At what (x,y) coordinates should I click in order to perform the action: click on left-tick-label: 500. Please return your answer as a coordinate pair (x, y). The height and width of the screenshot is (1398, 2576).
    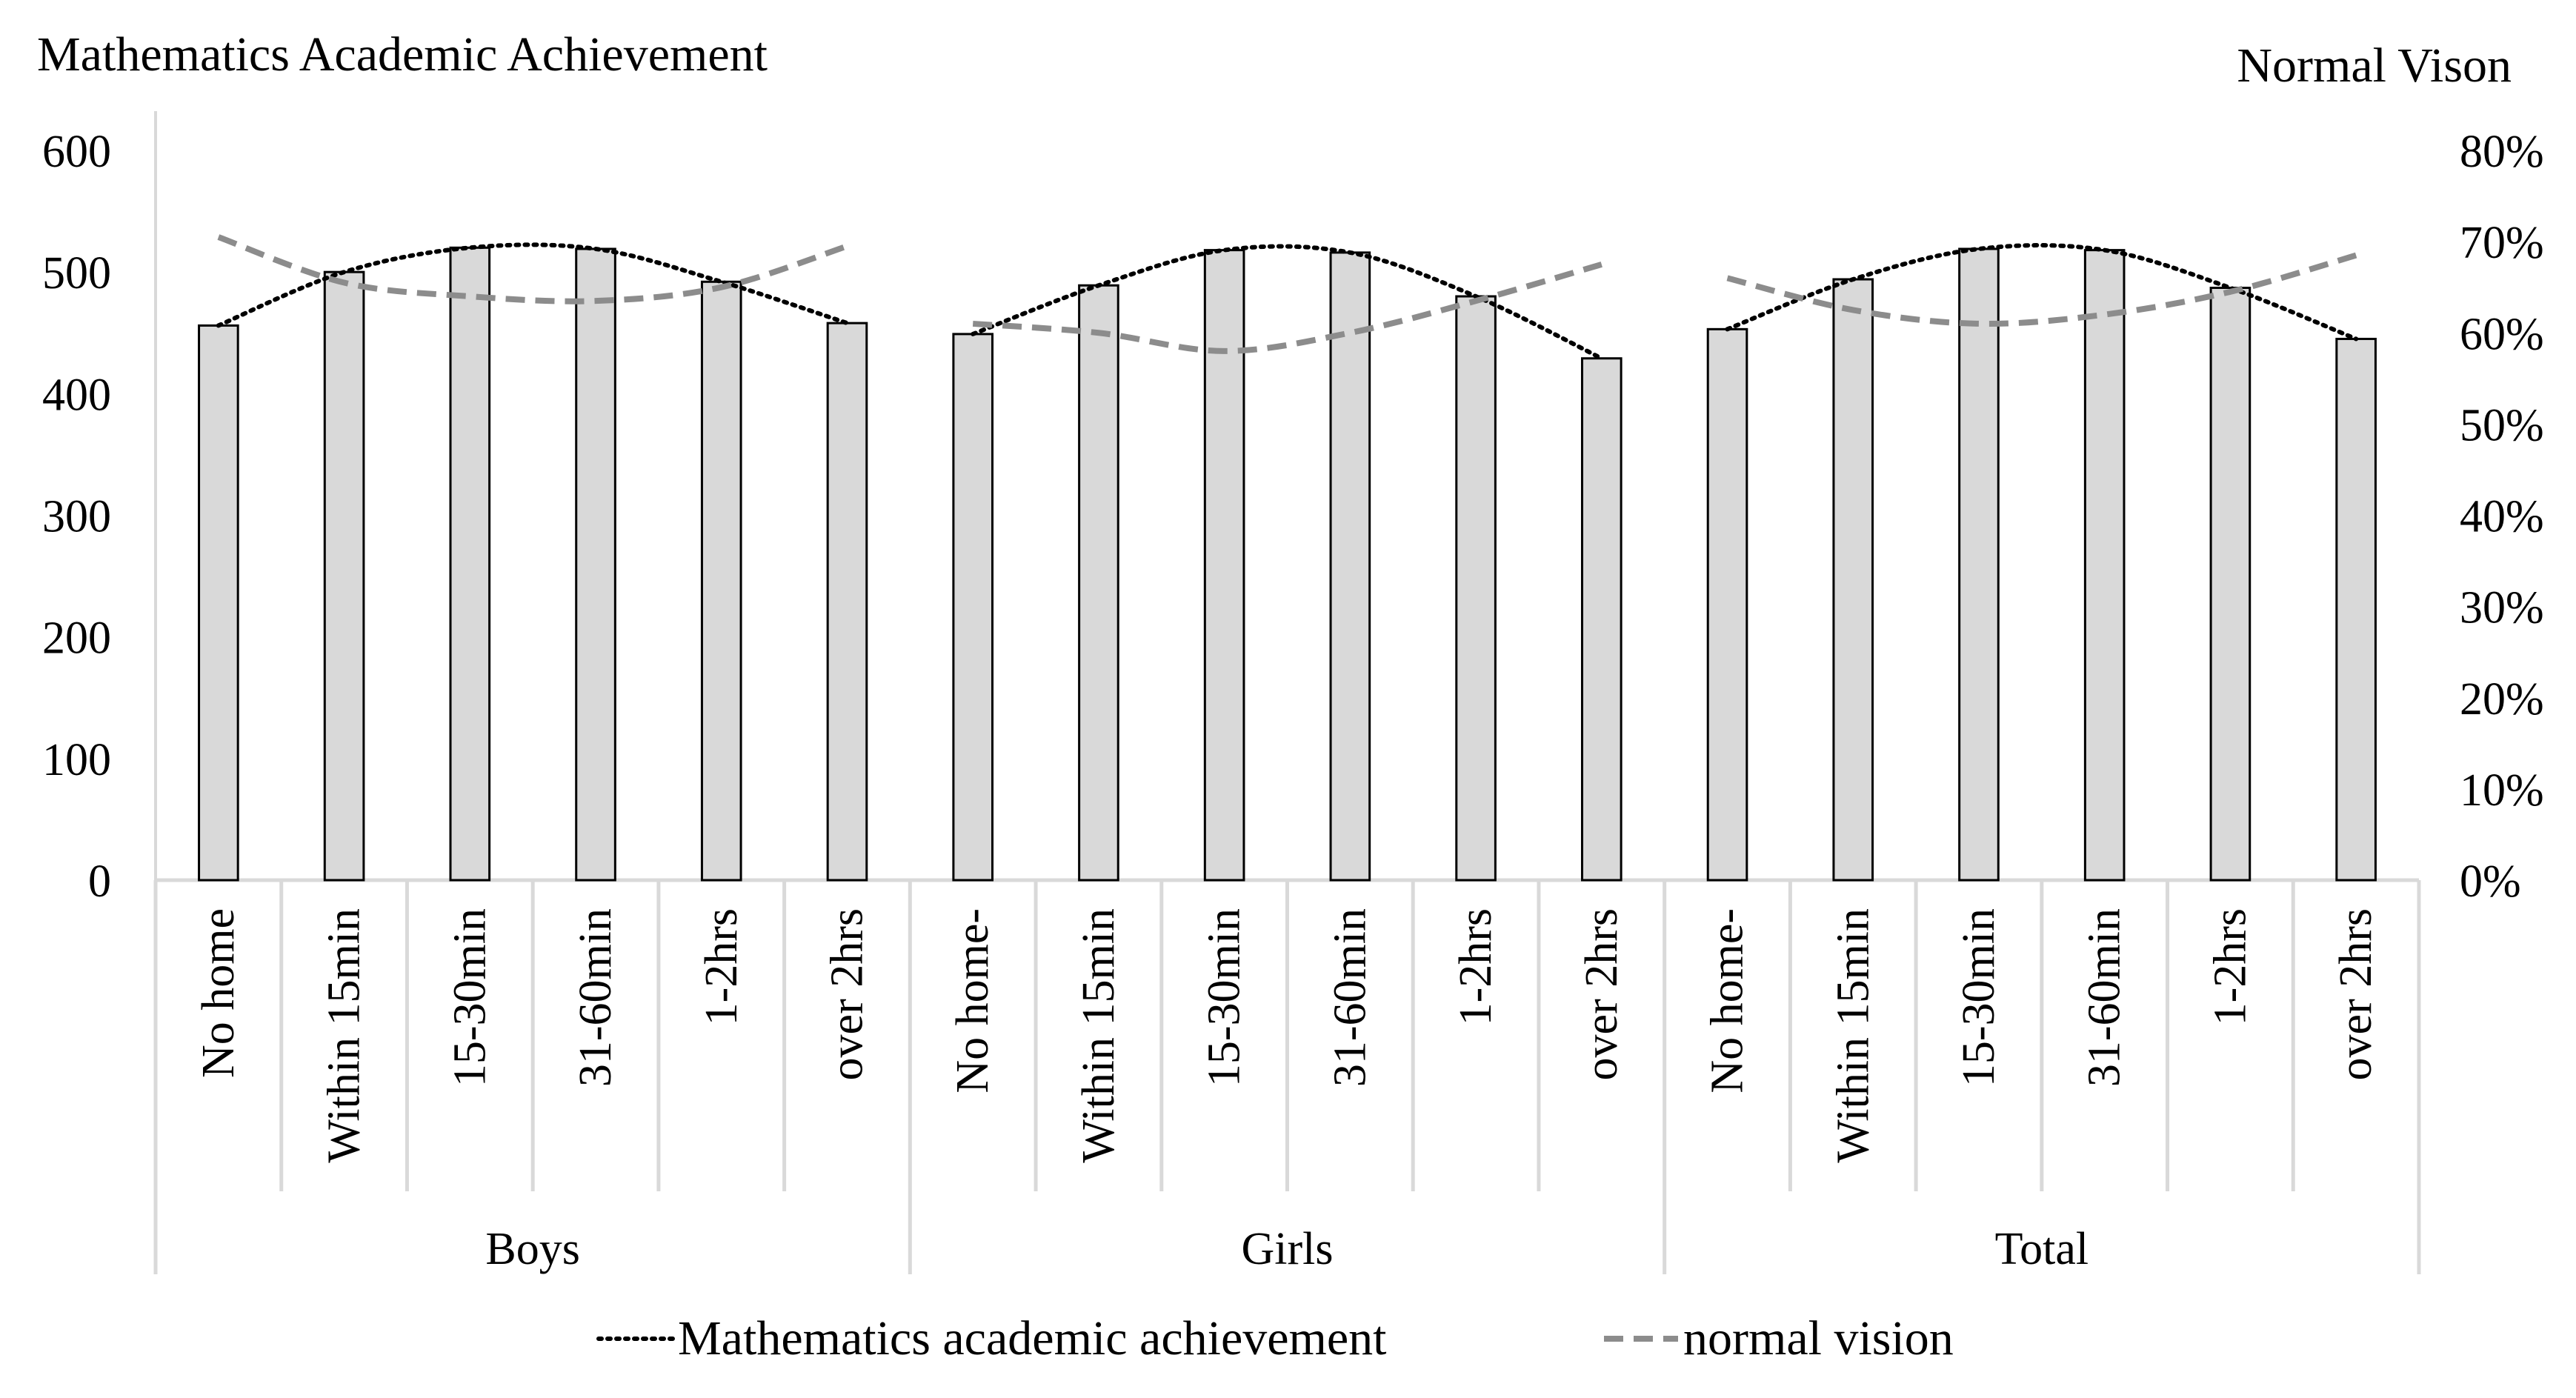
    Looking at the image, I should click on (76, 273).